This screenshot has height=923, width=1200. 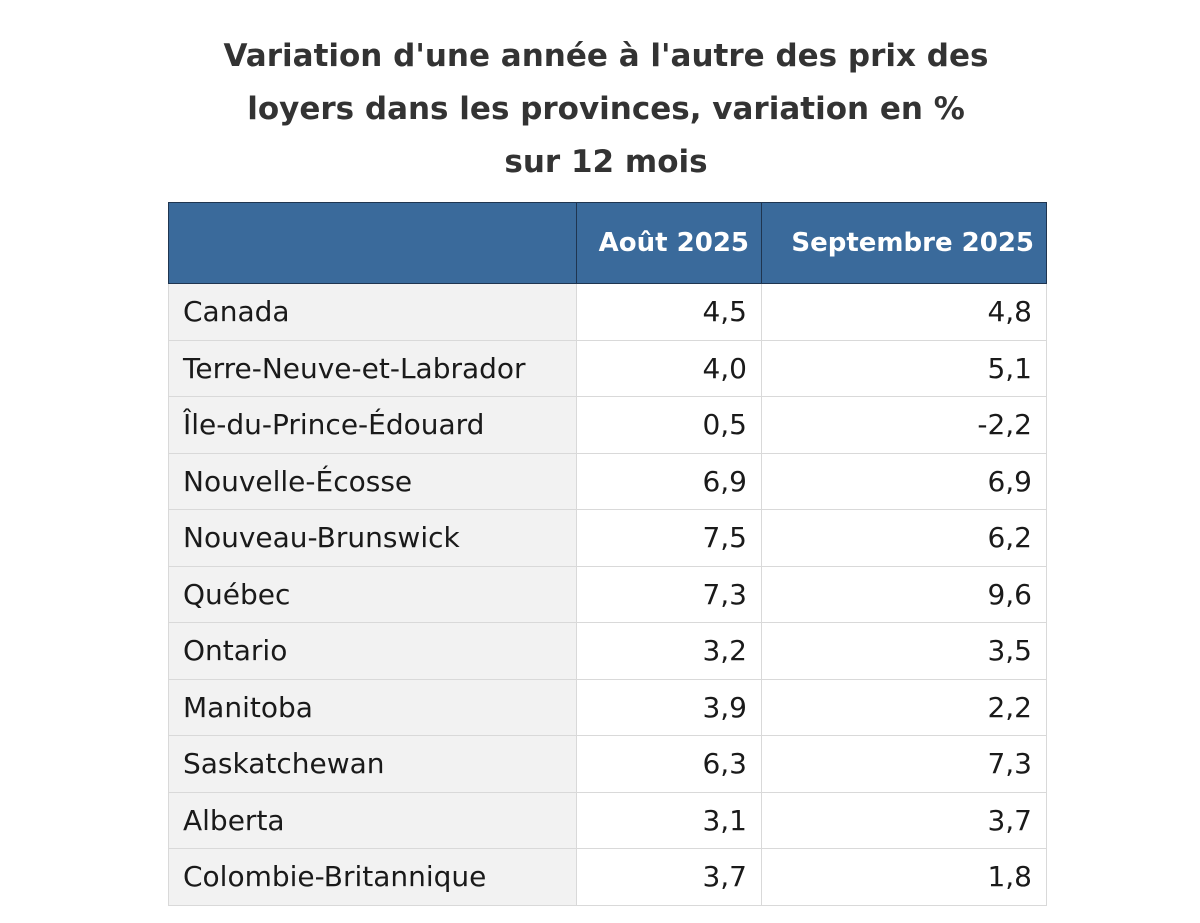 I want to click on region-name-cell: Terre-Neuve-et-Labrador, so click(x=372, y=368).